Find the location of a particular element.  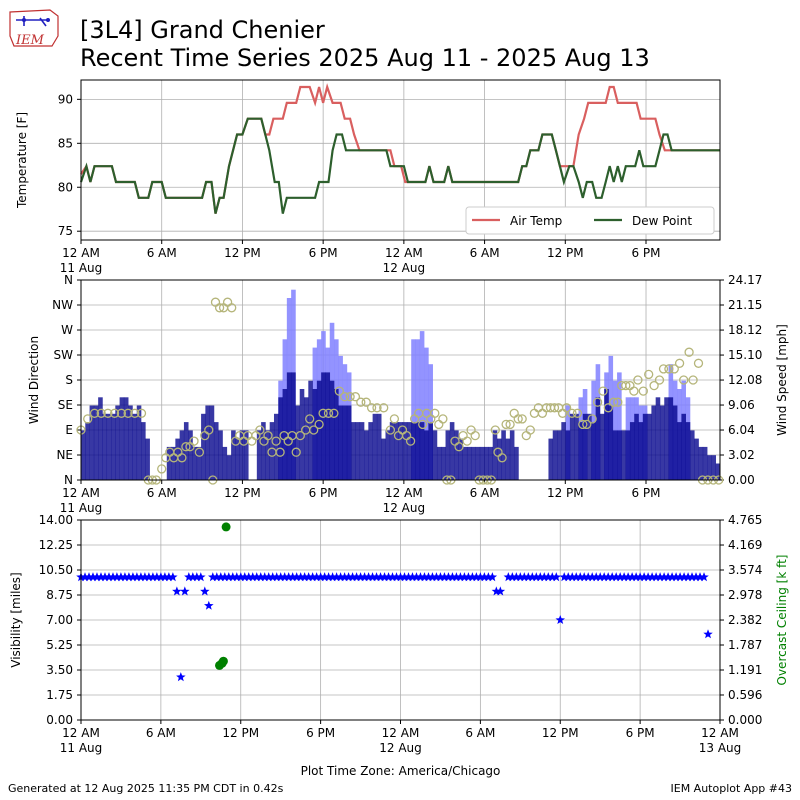

wind-dir-tick-label: SW is located at coordinates (64, 355).